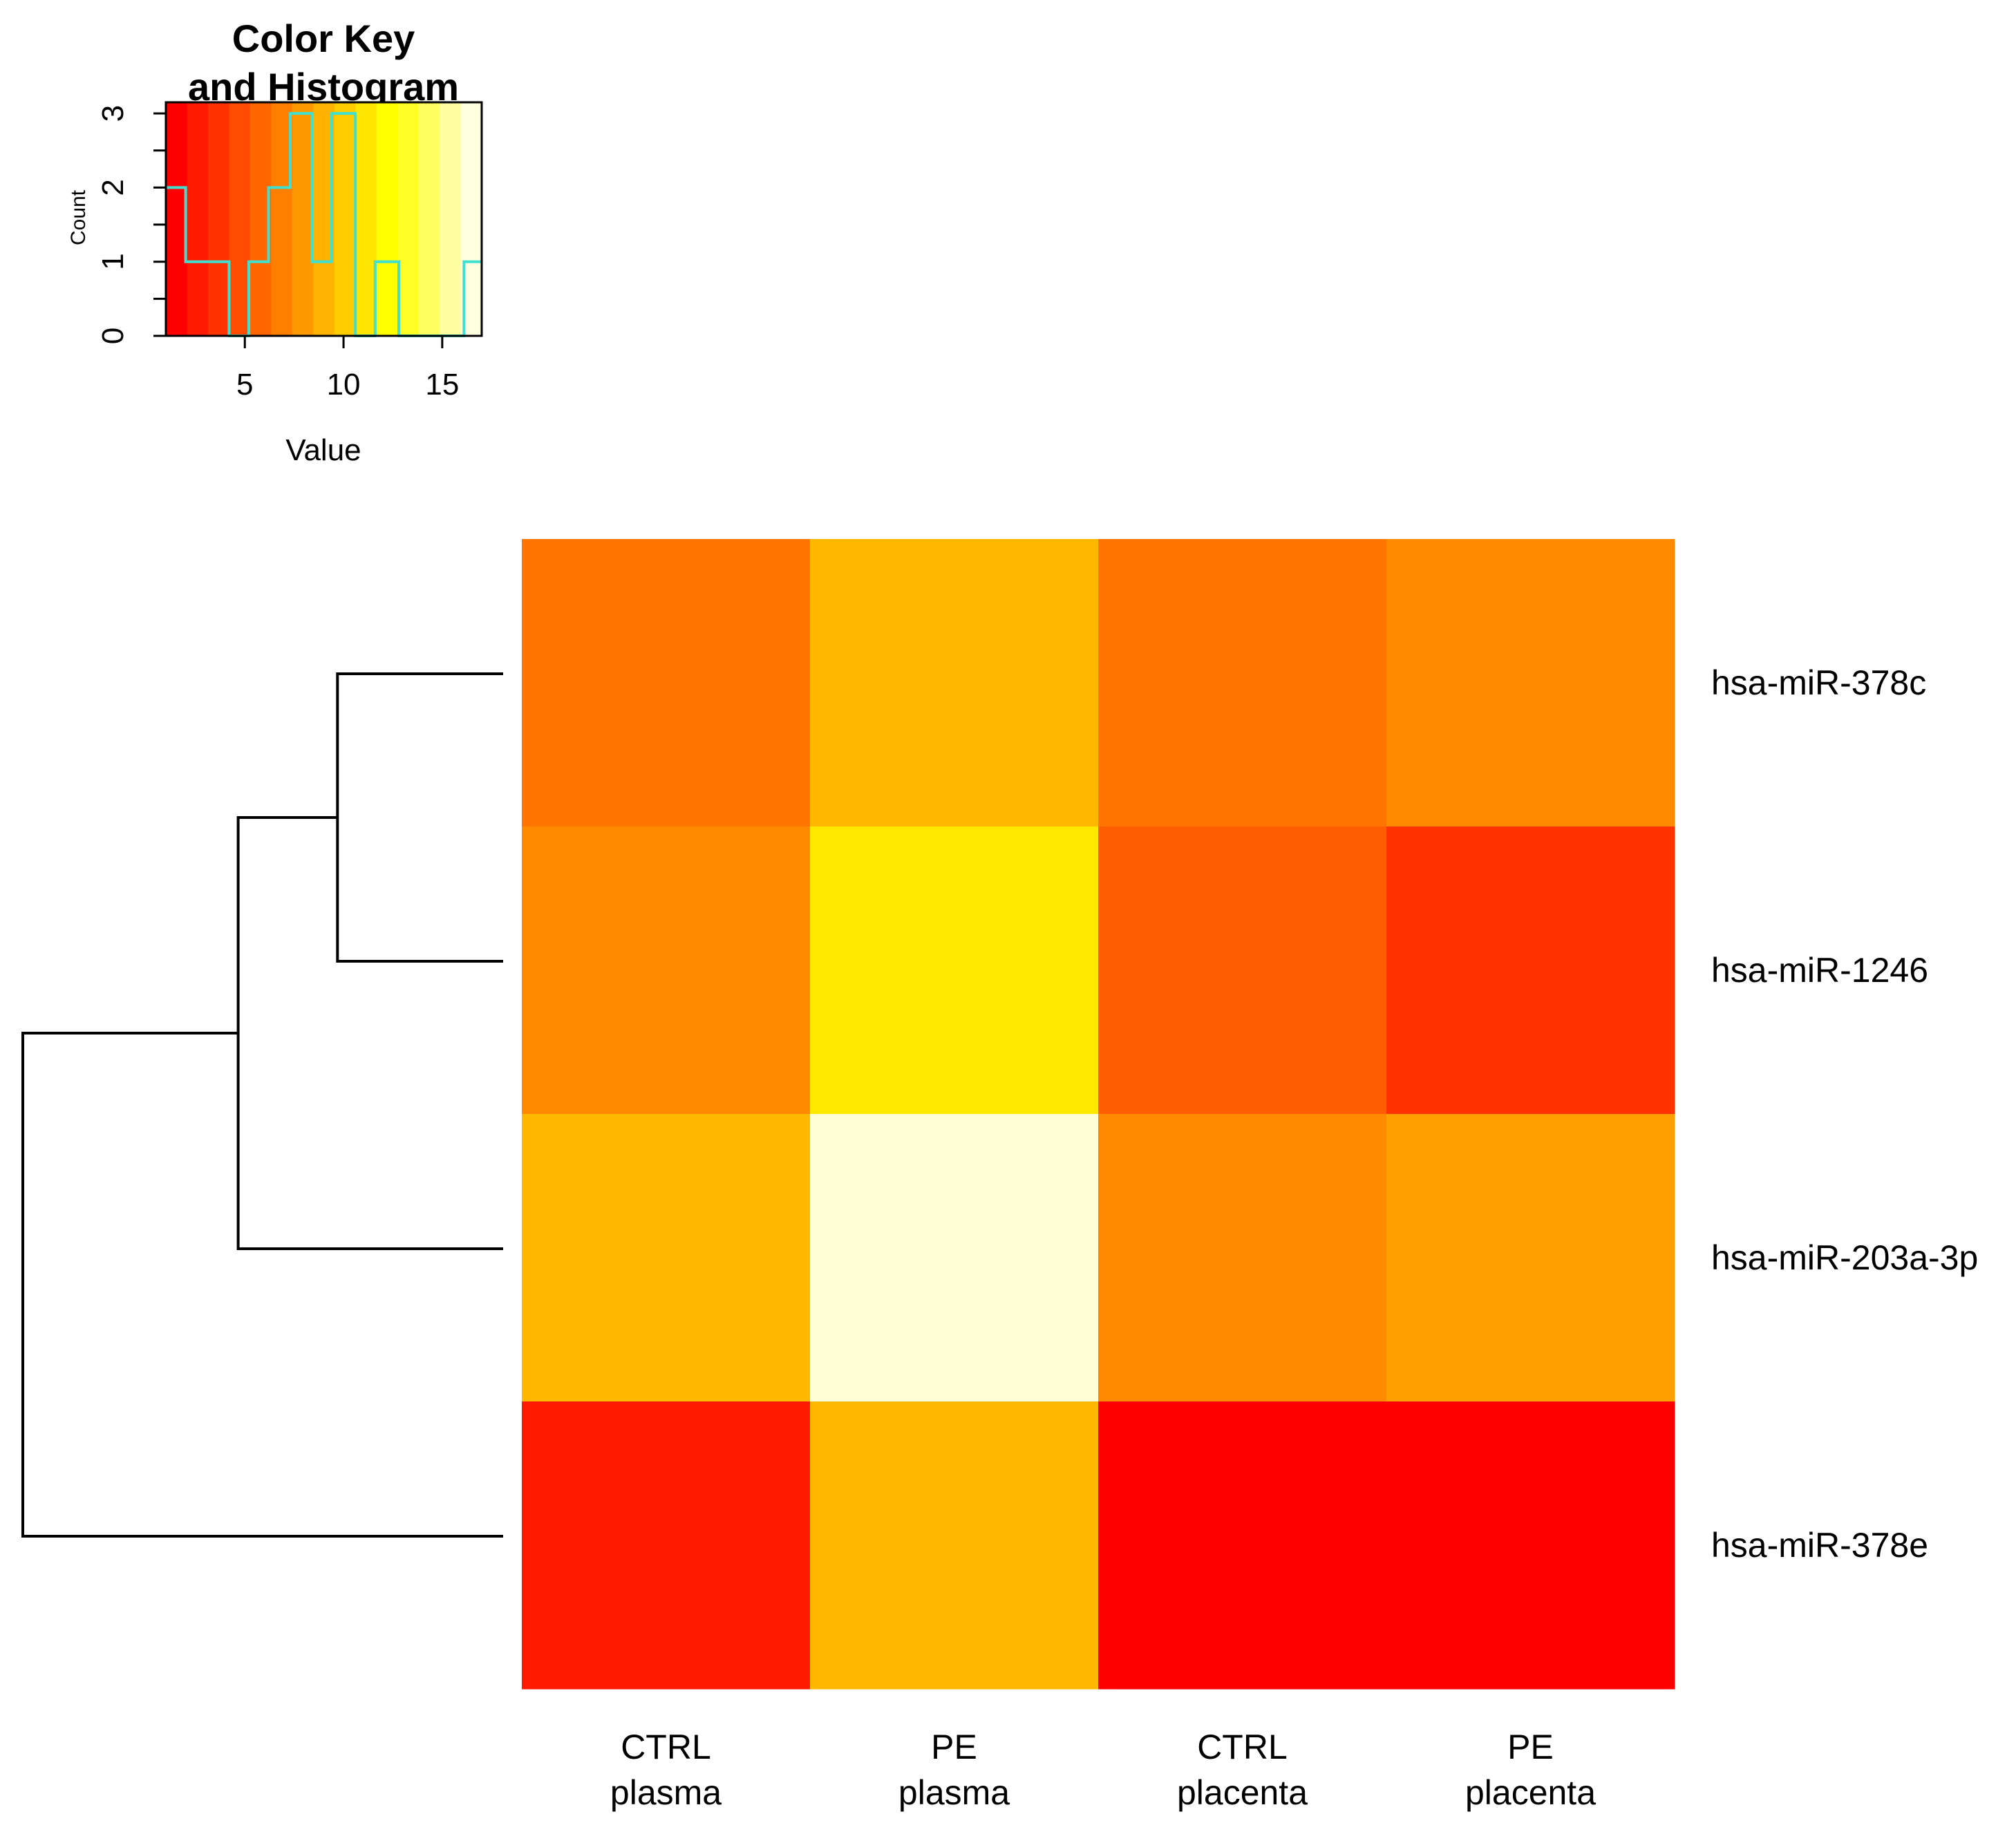  I want to click on row-dendrogram, so click(262, 1105).